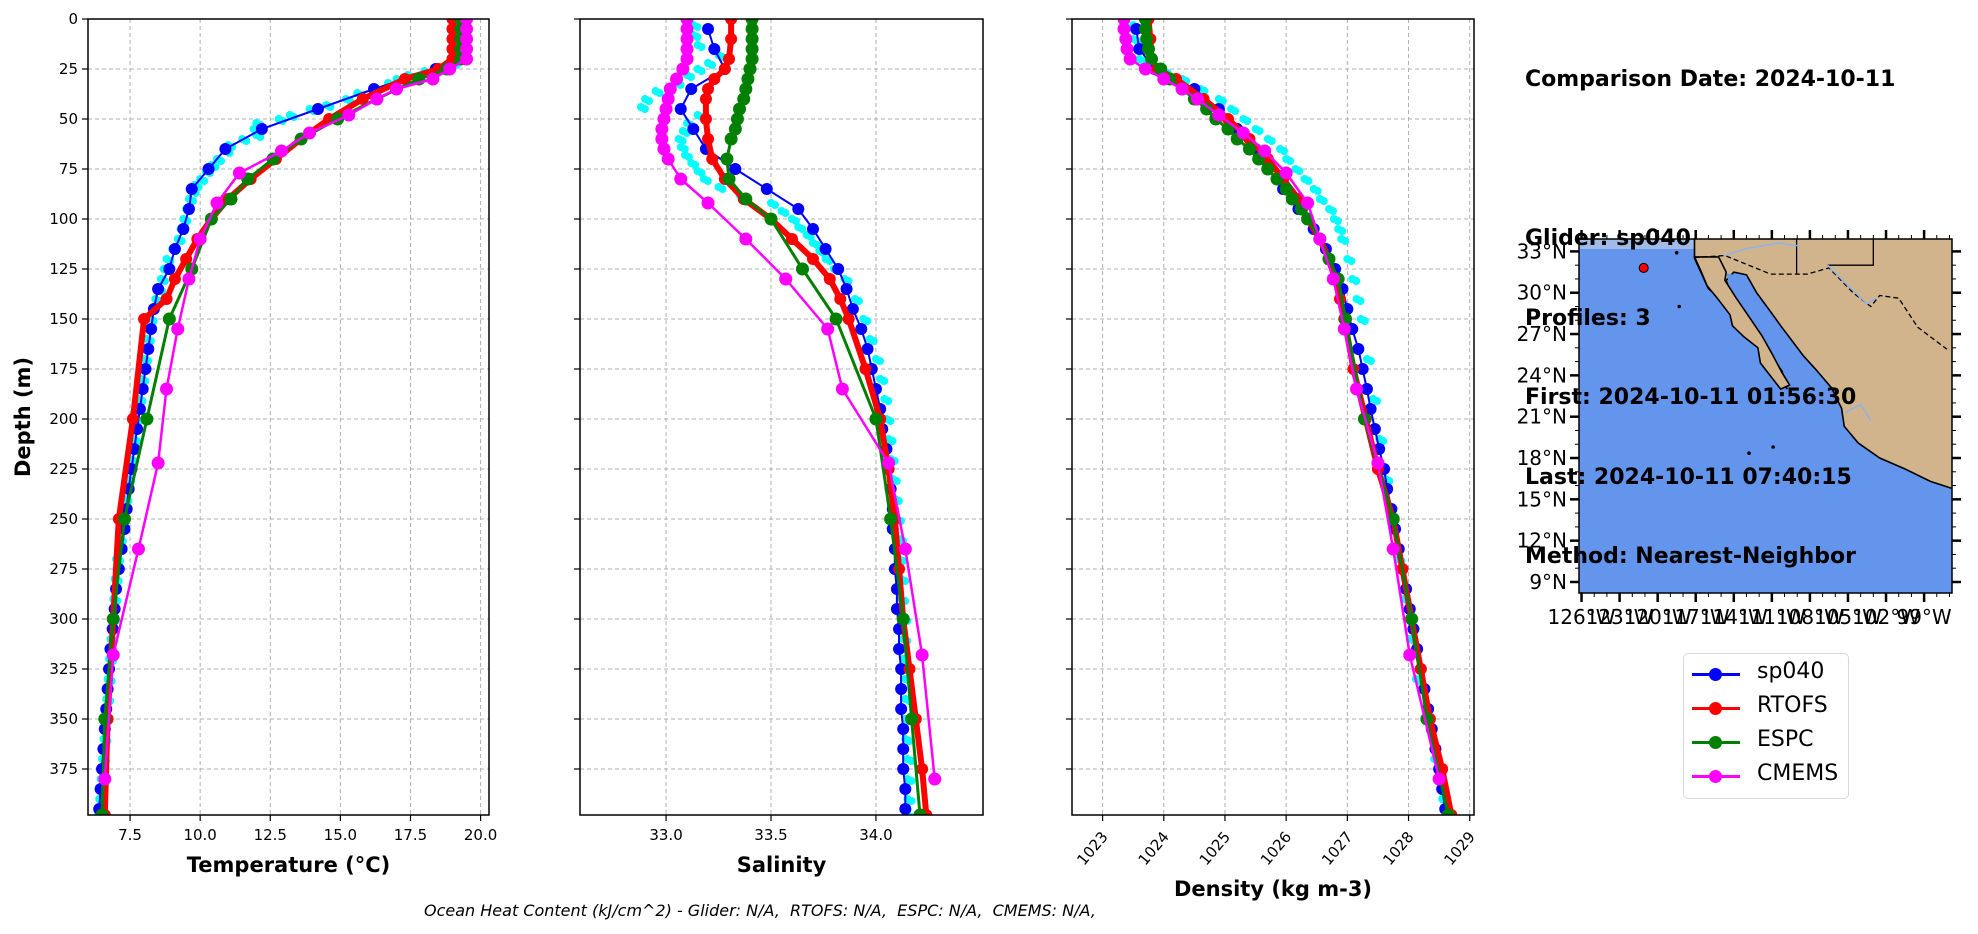 This screenshot has width=1978, height=934. What do you see at coordinates (63, 369) in the screenshot?
I see `y-tick-label: 175` at bounding box center [63, 369].